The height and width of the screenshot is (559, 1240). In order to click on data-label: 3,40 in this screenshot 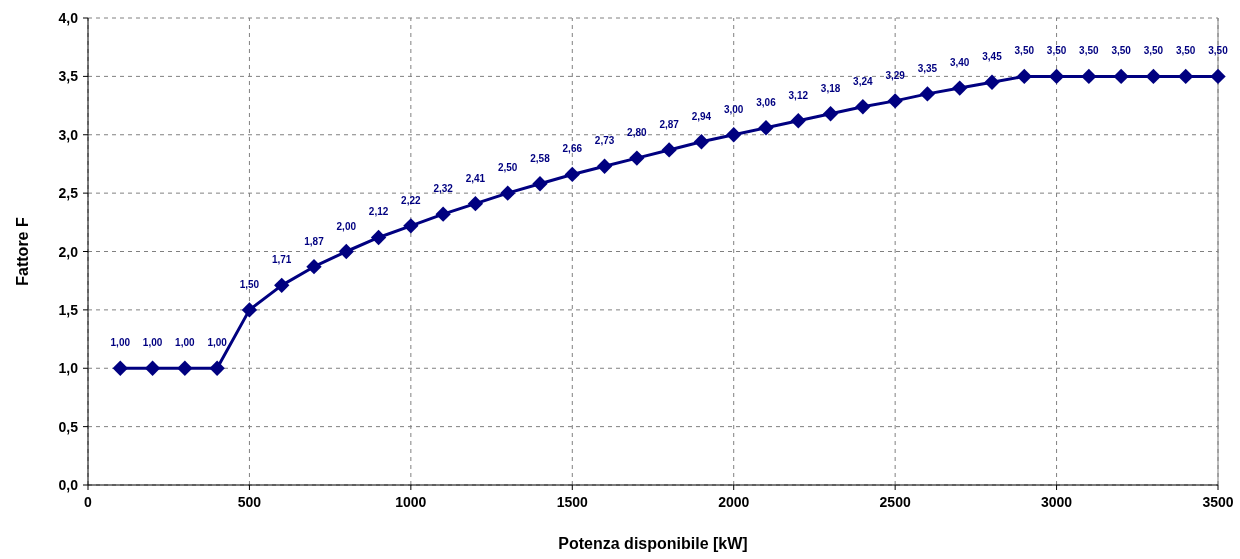, I will do `click(959, 63)`.